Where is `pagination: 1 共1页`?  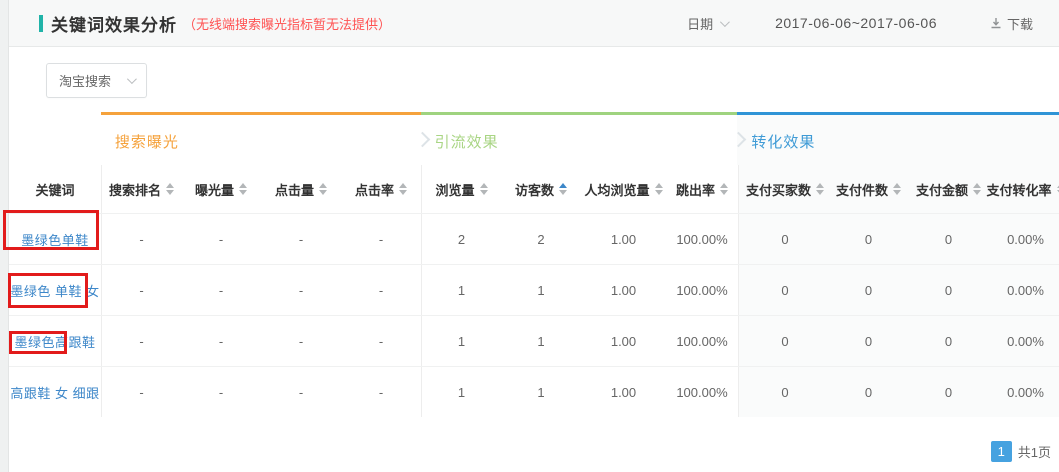
pagination: 1 共1页 is located at coordinates (1020, 451).